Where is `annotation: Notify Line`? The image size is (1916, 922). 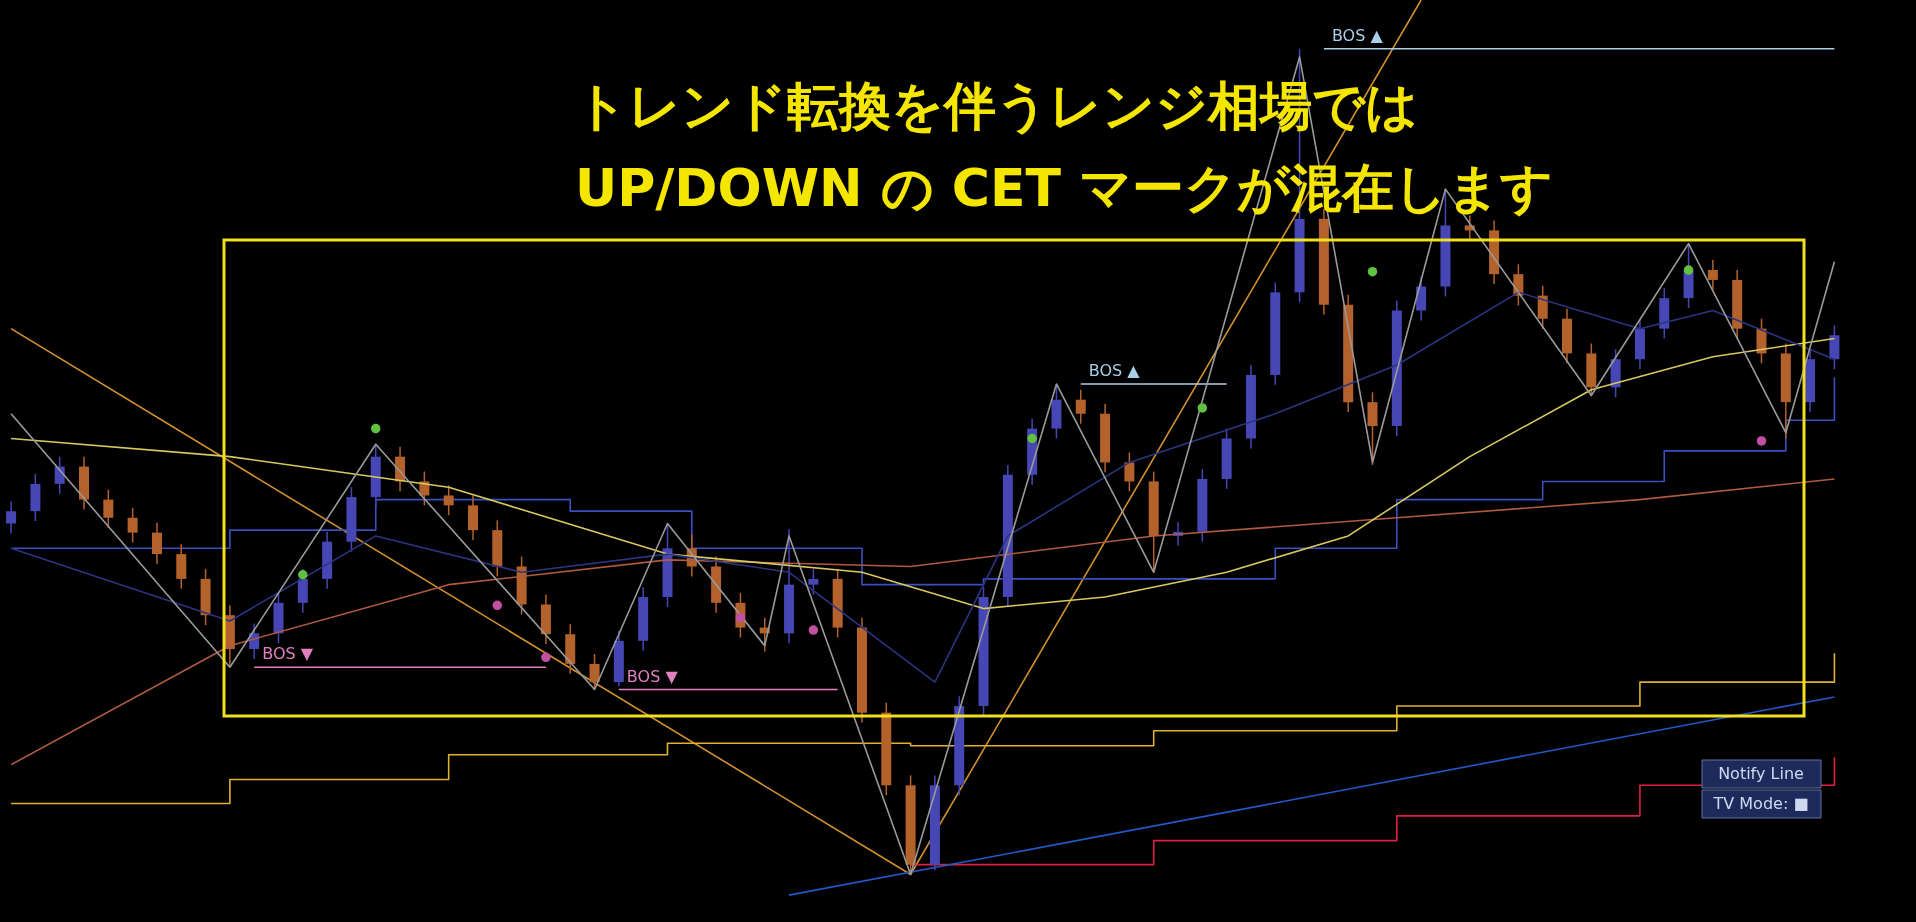
annotation: Notify Line is located at coordinates (1761, 773).